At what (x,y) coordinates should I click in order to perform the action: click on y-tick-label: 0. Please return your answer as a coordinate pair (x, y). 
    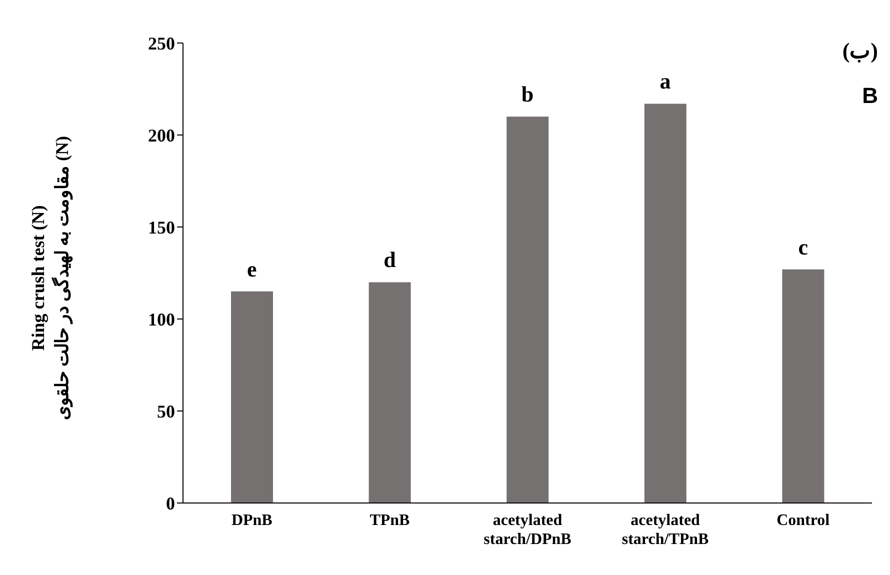
    Looking at the image, I should click on (170, 503).